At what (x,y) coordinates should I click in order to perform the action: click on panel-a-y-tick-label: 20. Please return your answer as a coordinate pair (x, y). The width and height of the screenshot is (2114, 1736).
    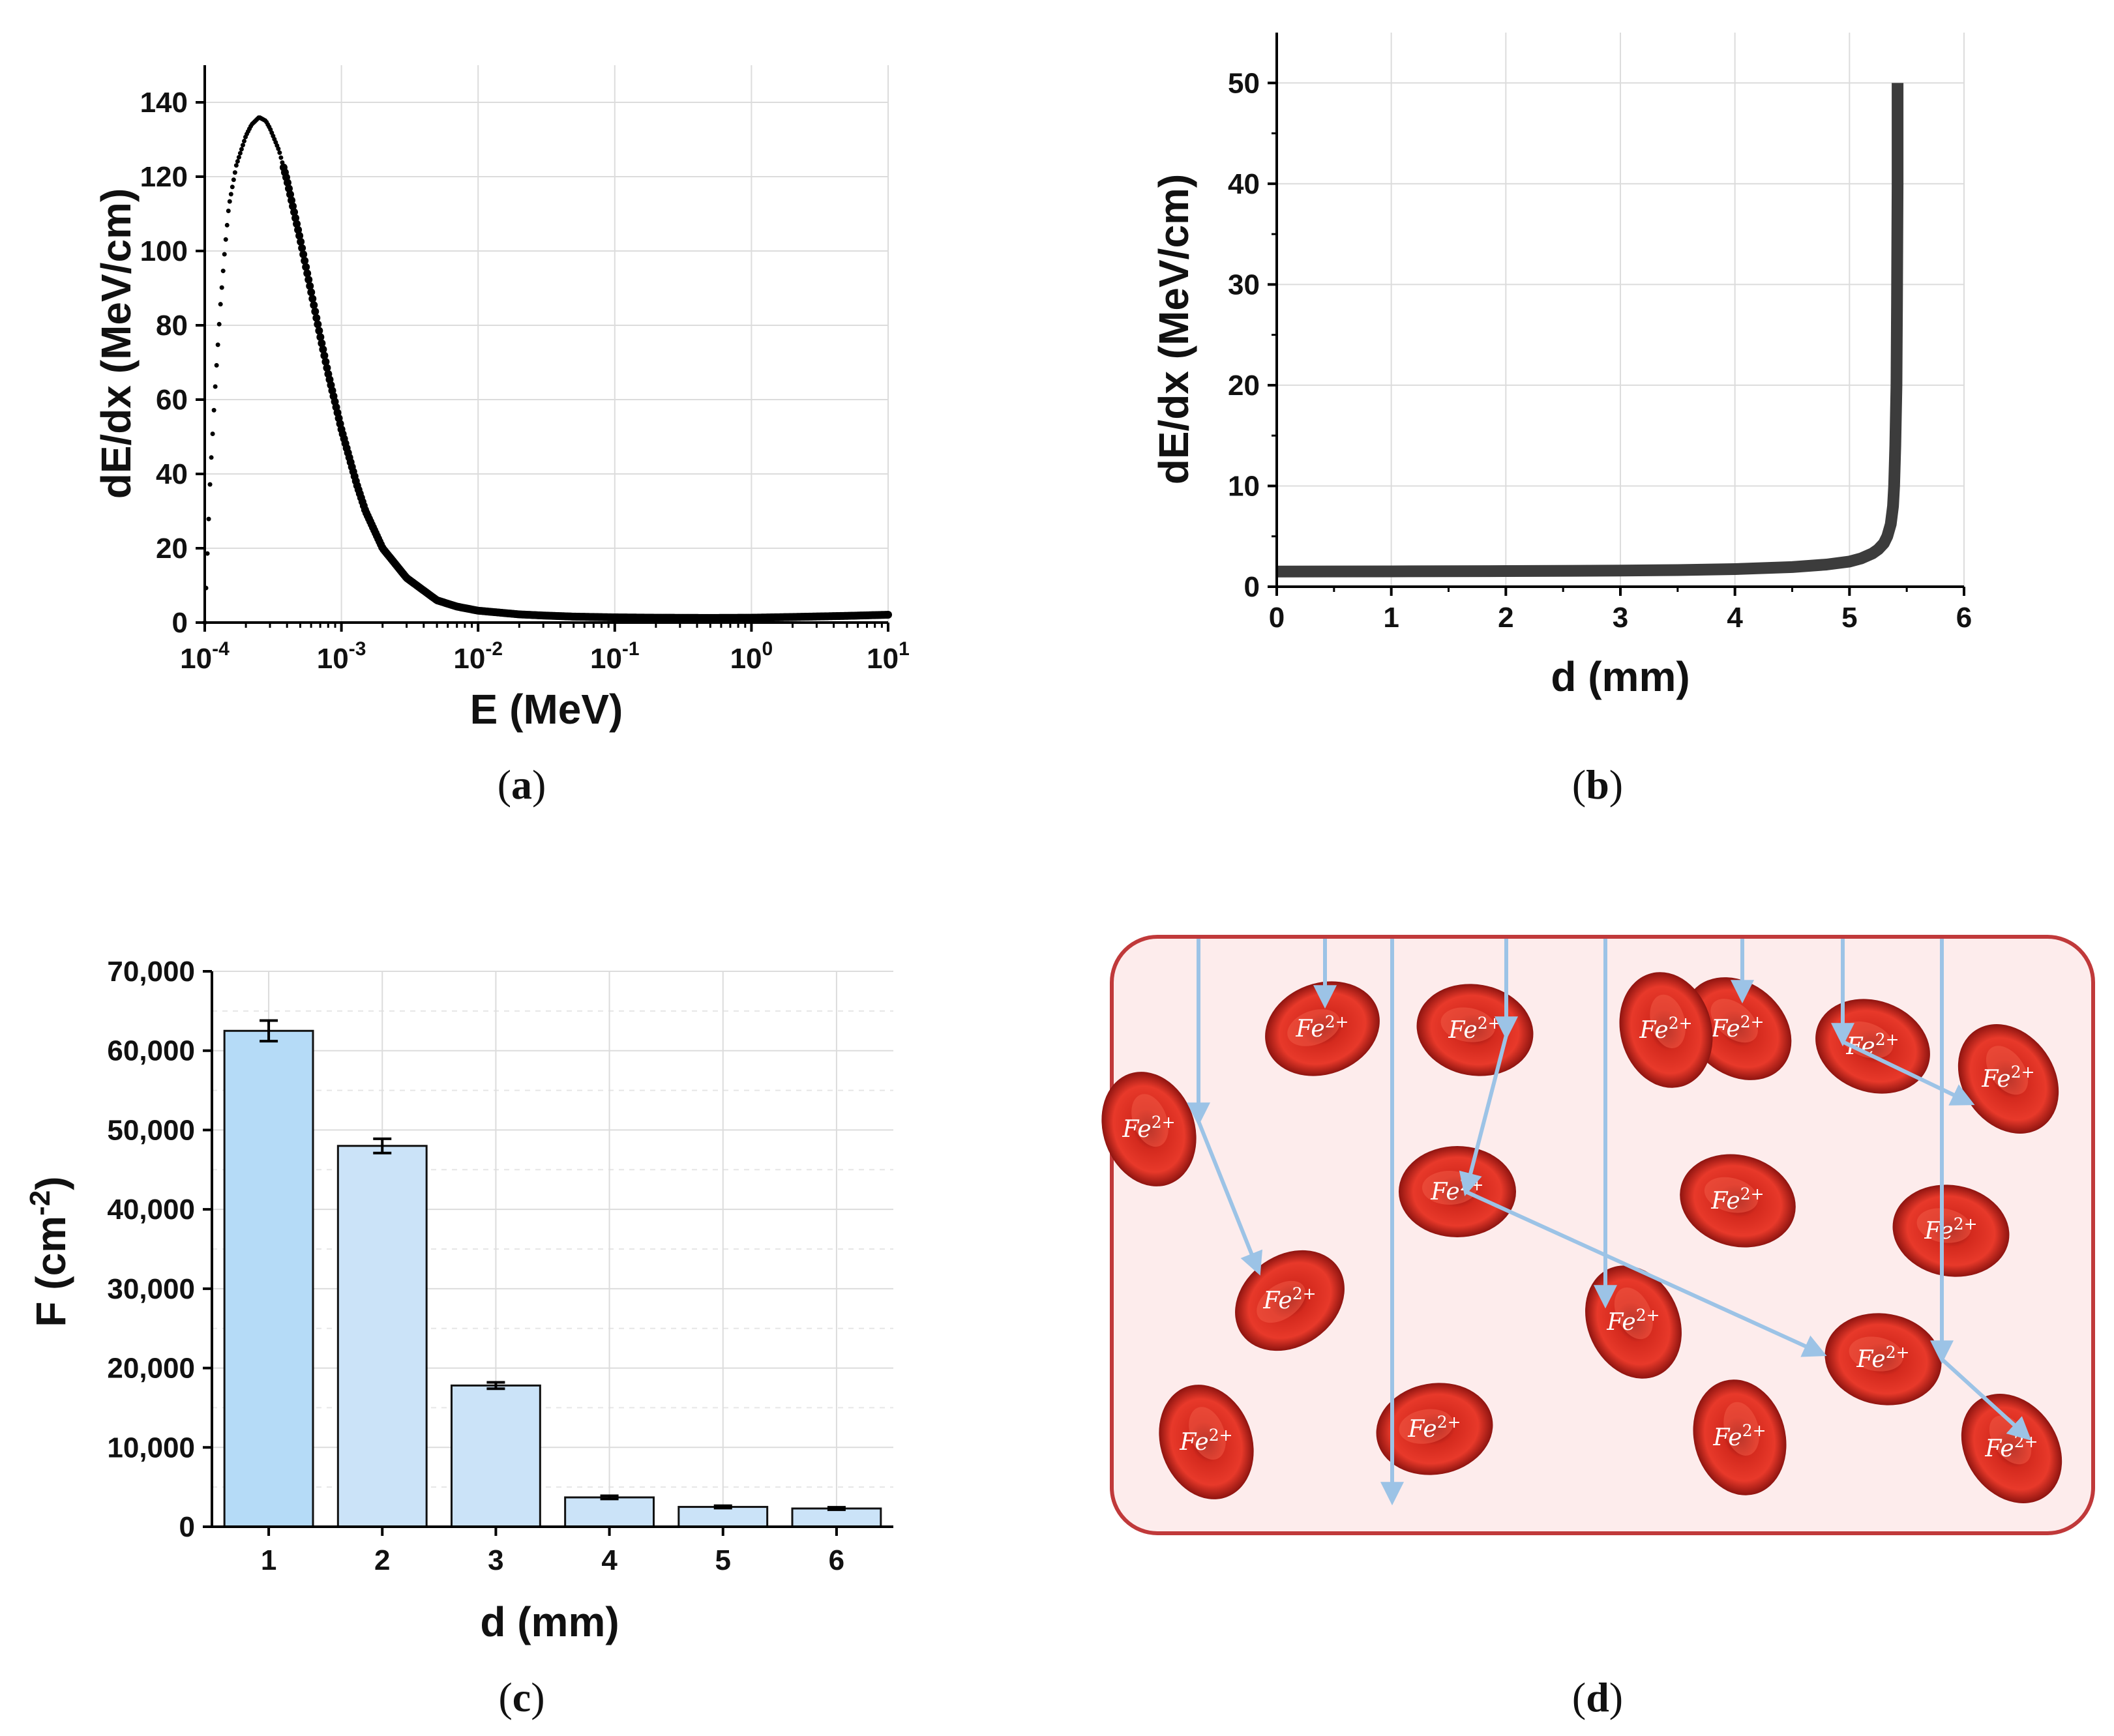
    Looking at the image, I should click on (172, 549).